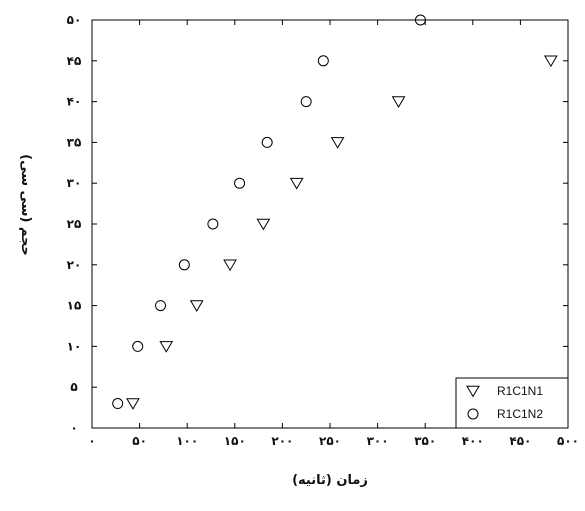 This screenshot has width=585, height=511. I want to click on y-tick-label: ١۵, so click(74, 306).